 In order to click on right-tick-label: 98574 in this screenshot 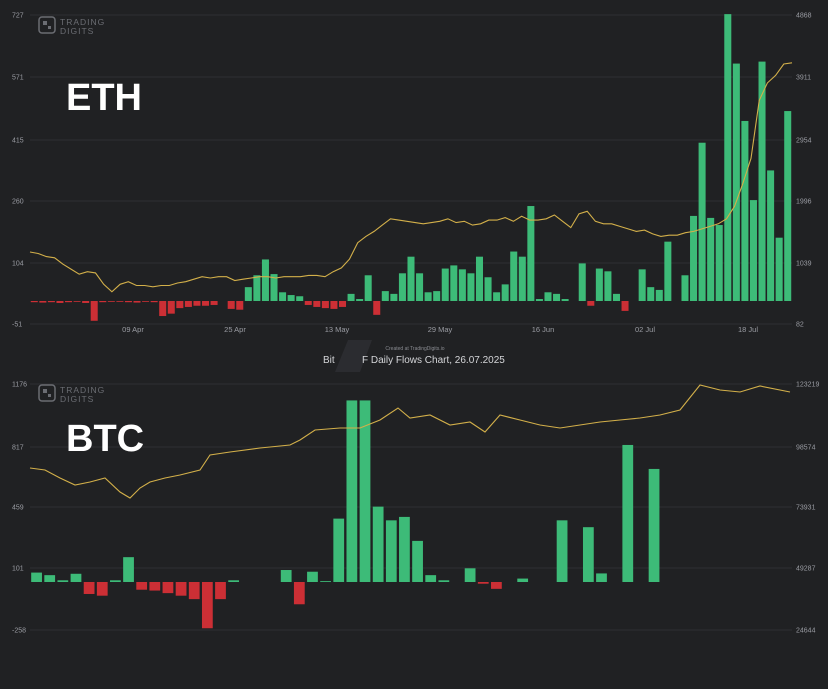, I will do `click(806, 448)`.